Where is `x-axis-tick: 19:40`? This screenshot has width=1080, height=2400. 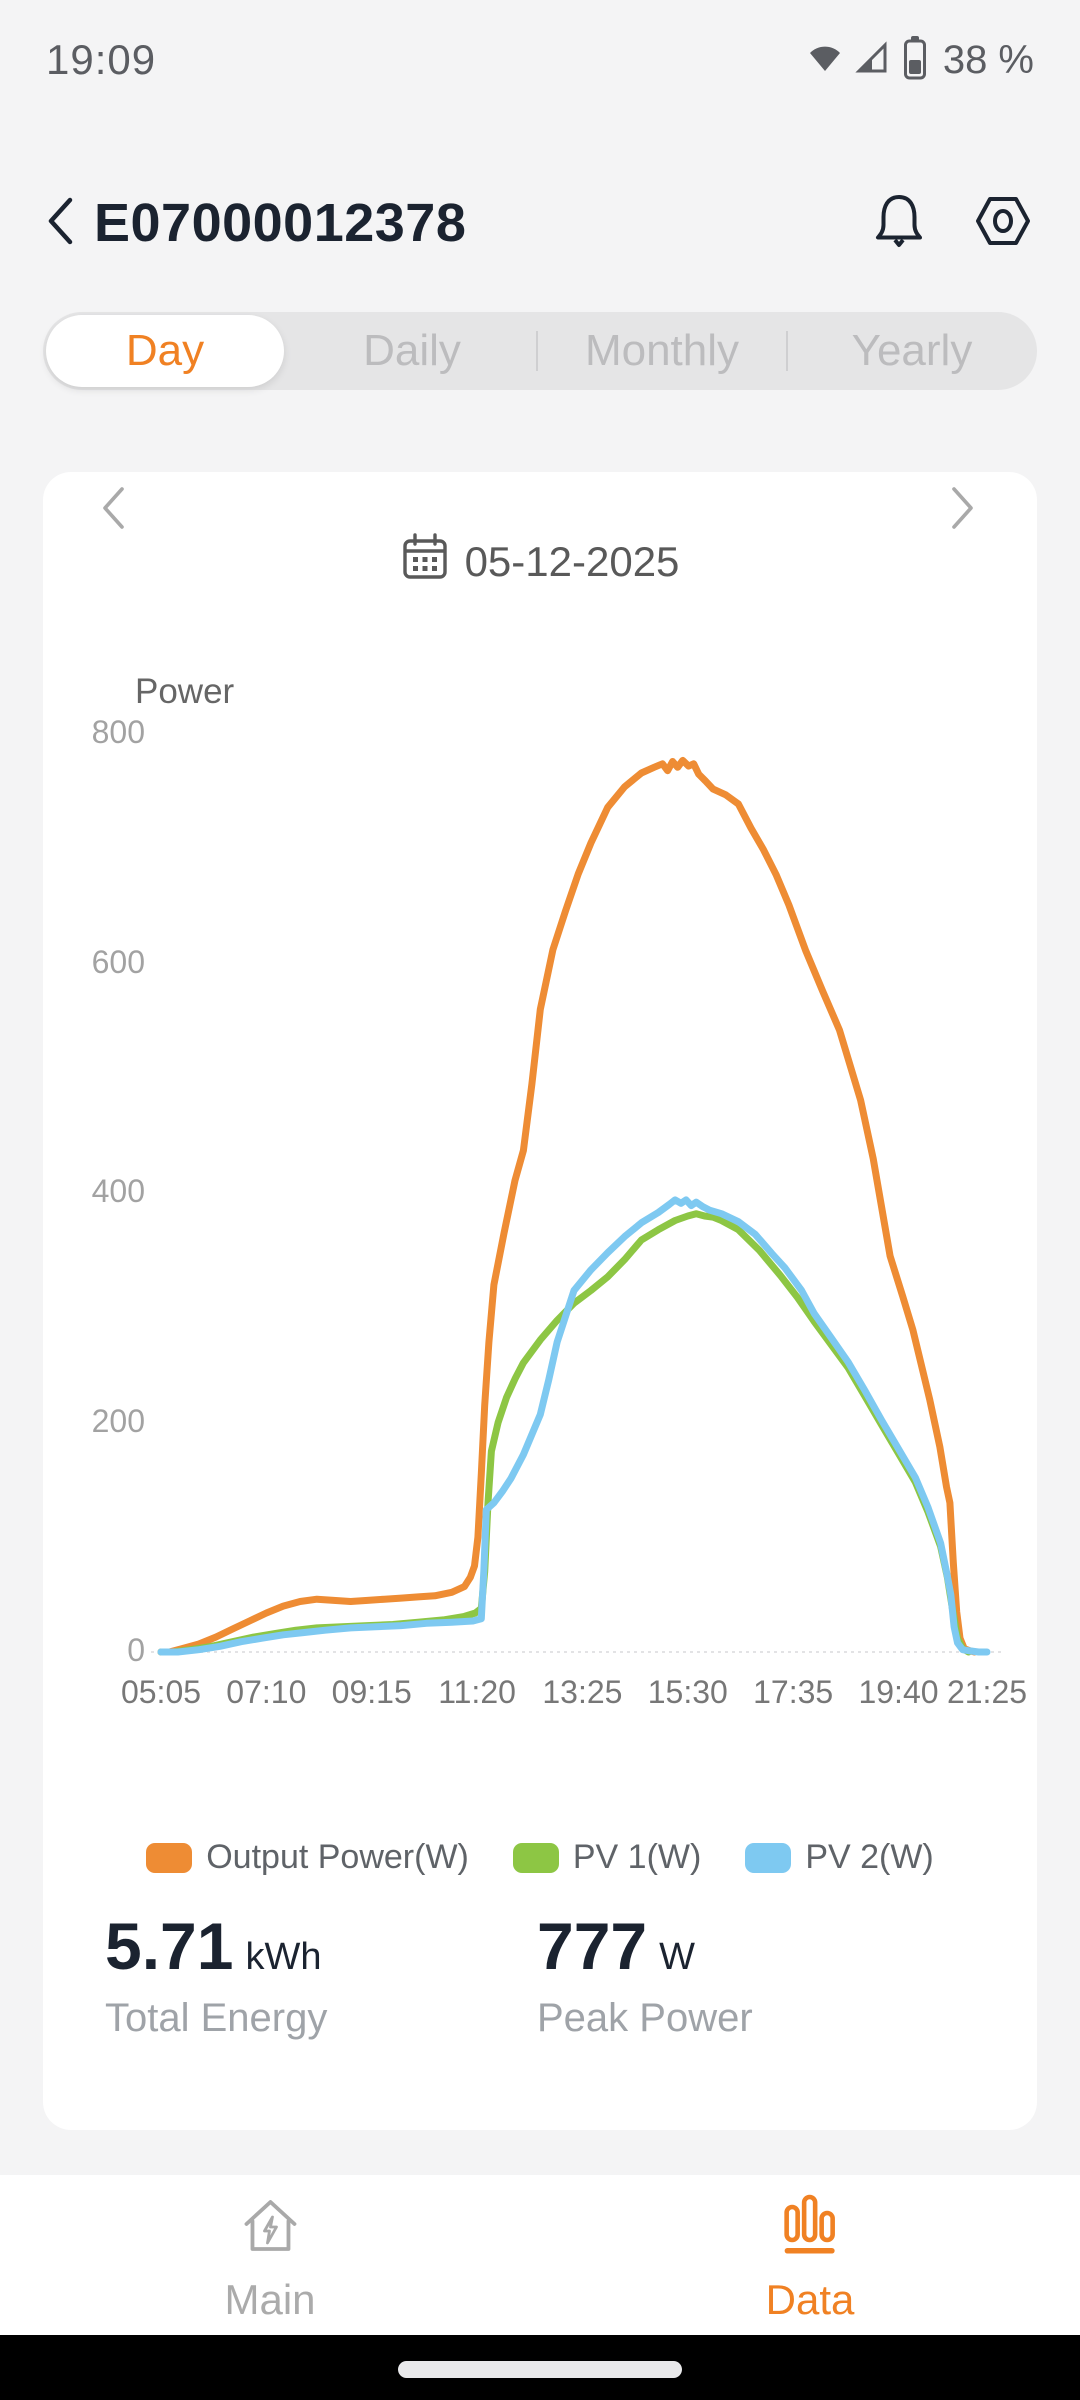
x-axis-tick: 19:40 is located at coordinates (898, 1692).